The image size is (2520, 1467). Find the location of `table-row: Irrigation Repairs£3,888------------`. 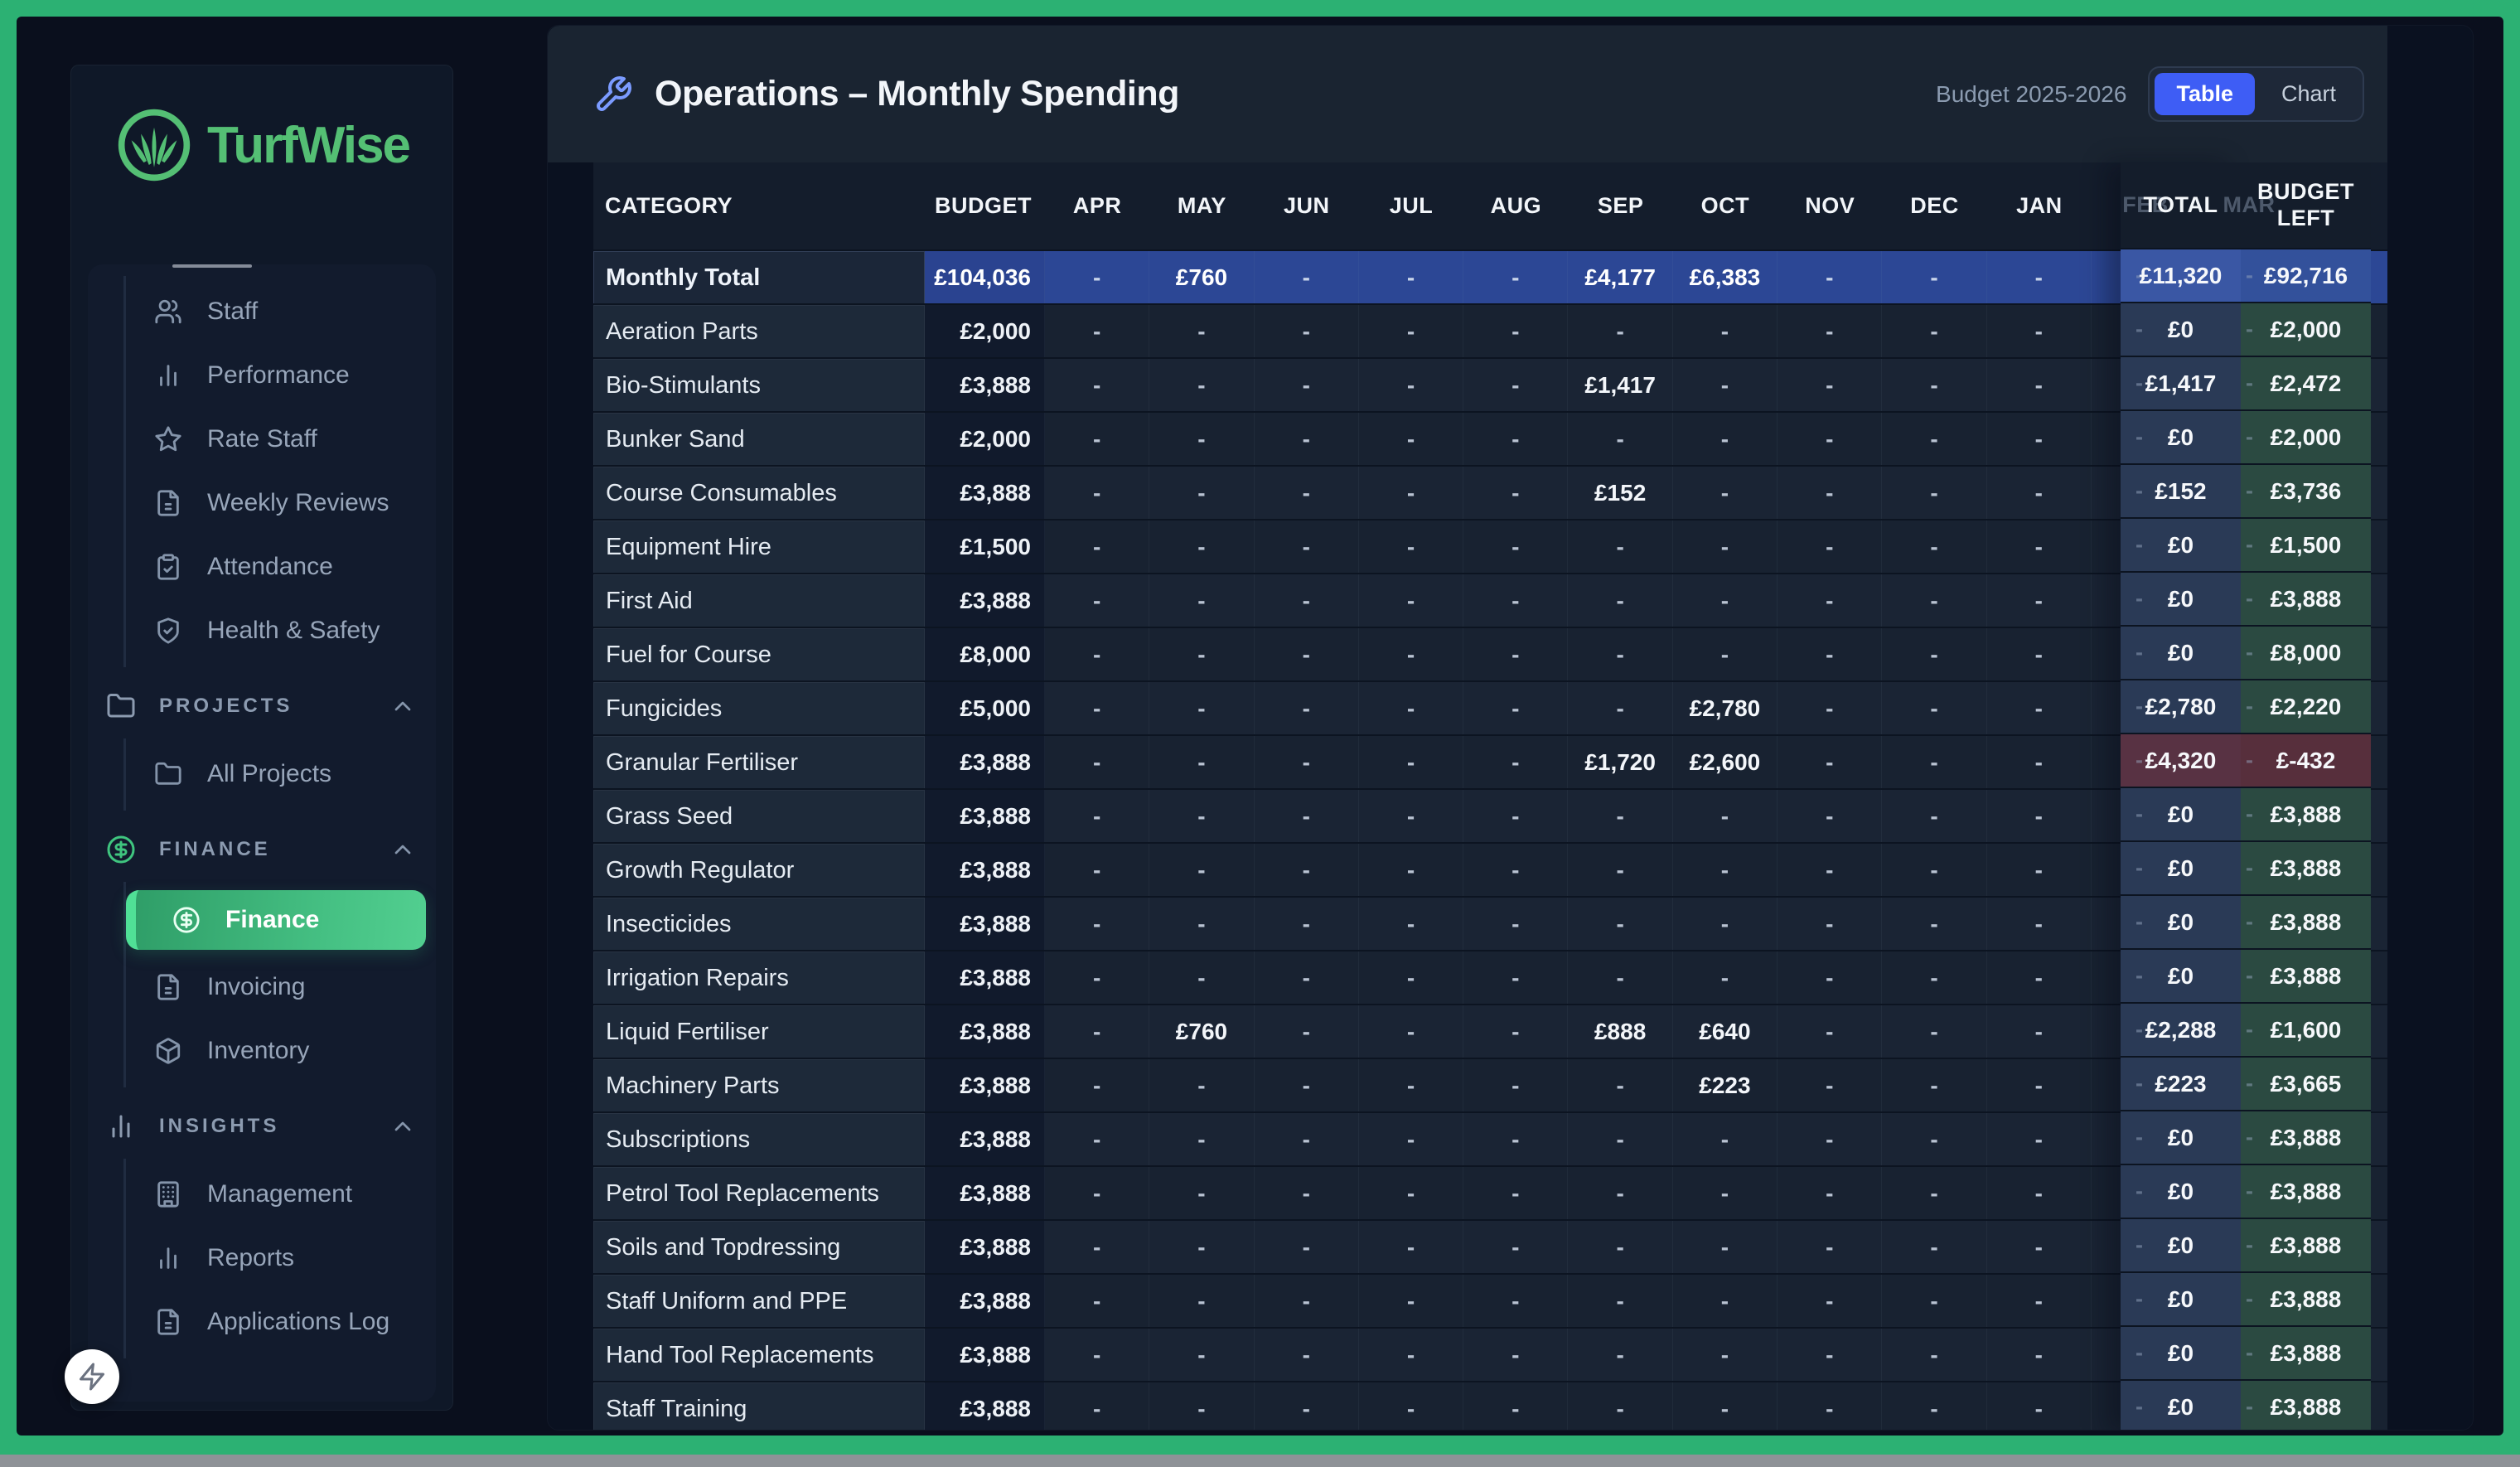

table-row: Irrigation Repairs£3,888------------ is located at coordinates (1490, 978).